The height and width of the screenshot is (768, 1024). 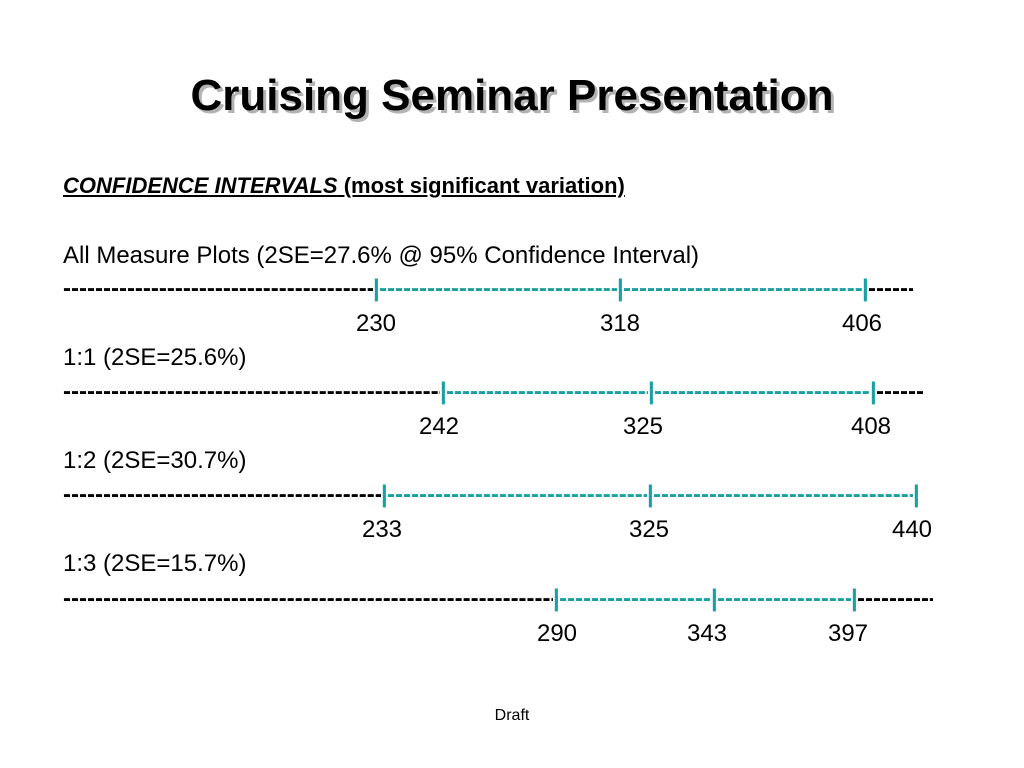 What do you see at coordinates (707, 633) in the screenshot?
I see `interval-mid-value: 343` at bounding box center [707, 633].